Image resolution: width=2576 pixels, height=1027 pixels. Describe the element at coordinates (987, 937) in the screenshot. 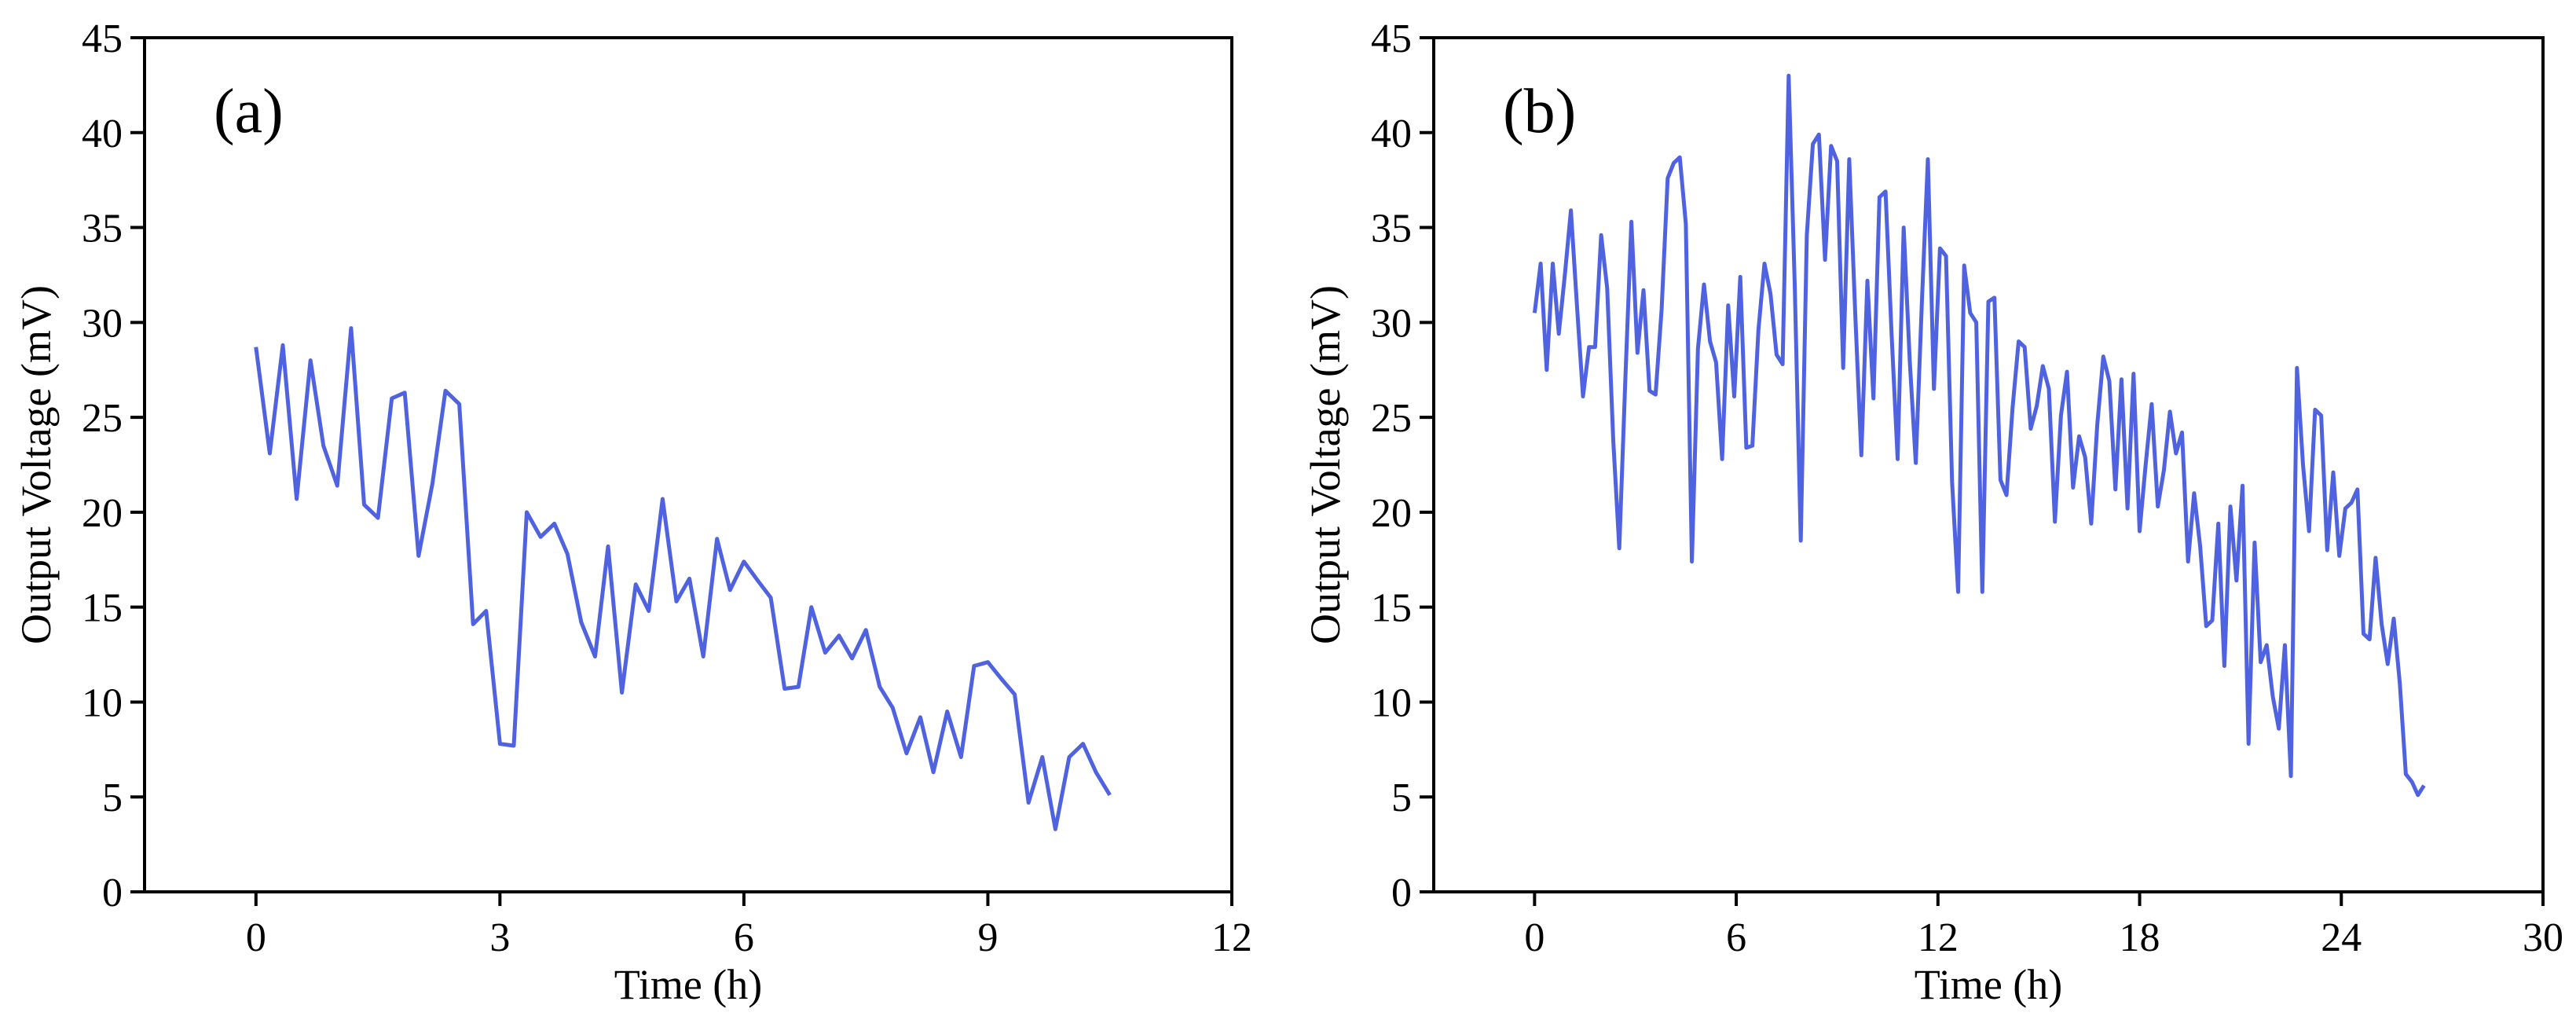

I see `x-tick-label: 9` at that location.